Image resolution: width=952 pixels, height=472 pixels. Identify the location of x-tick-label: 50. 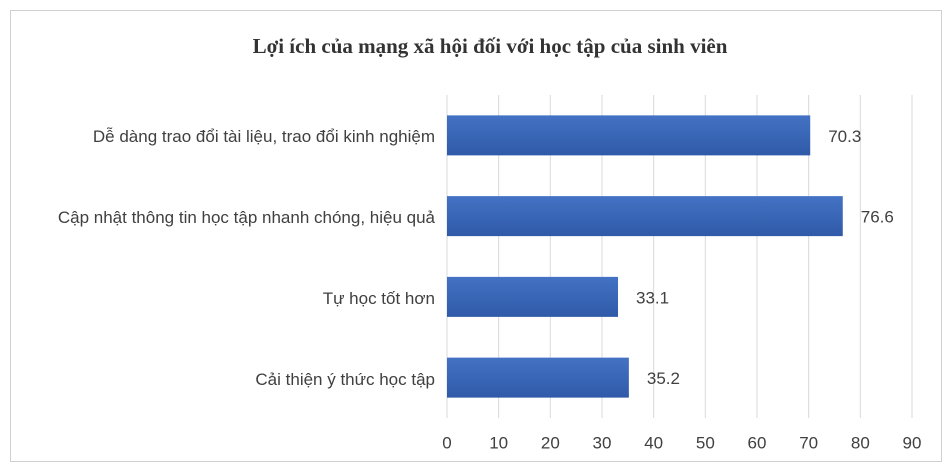
(705, 442).